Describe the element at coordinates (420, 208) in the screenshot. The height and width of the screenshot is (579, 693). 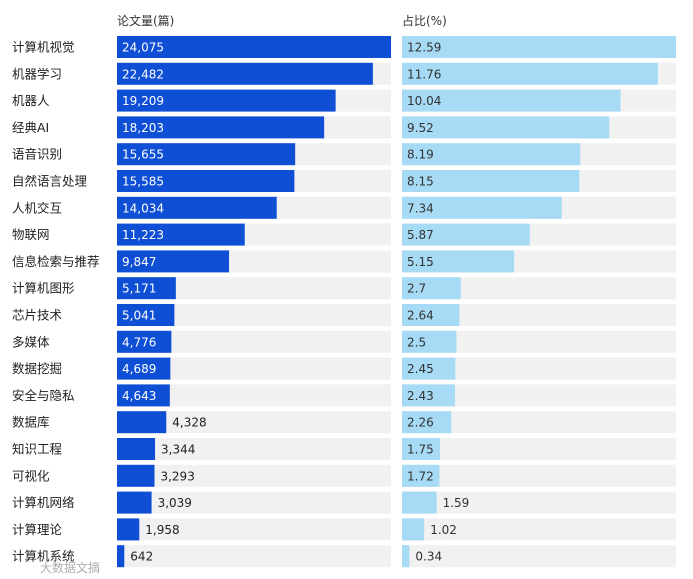
I see `share-value-label: 7.34` at that location.